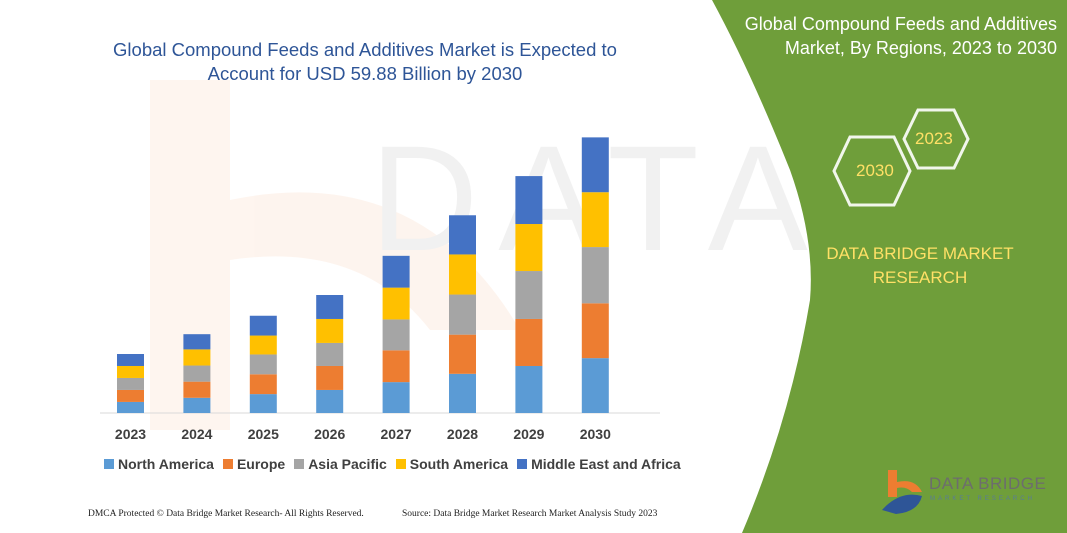 This screenshot has width=1067, height=533. I want to click on bar-2030-south-america, so click(595, 220).